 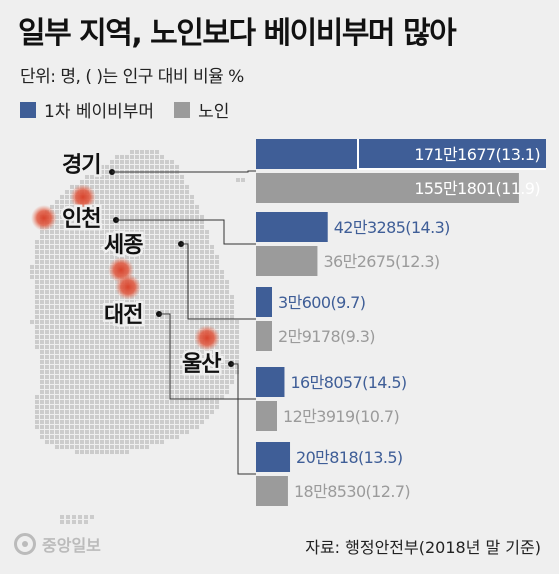 What do you see at coordinates (381, 261) in the screenshot?
I see `data-label-elderly-1: 36만2675(12.3)` at bounding box center [381, 261].